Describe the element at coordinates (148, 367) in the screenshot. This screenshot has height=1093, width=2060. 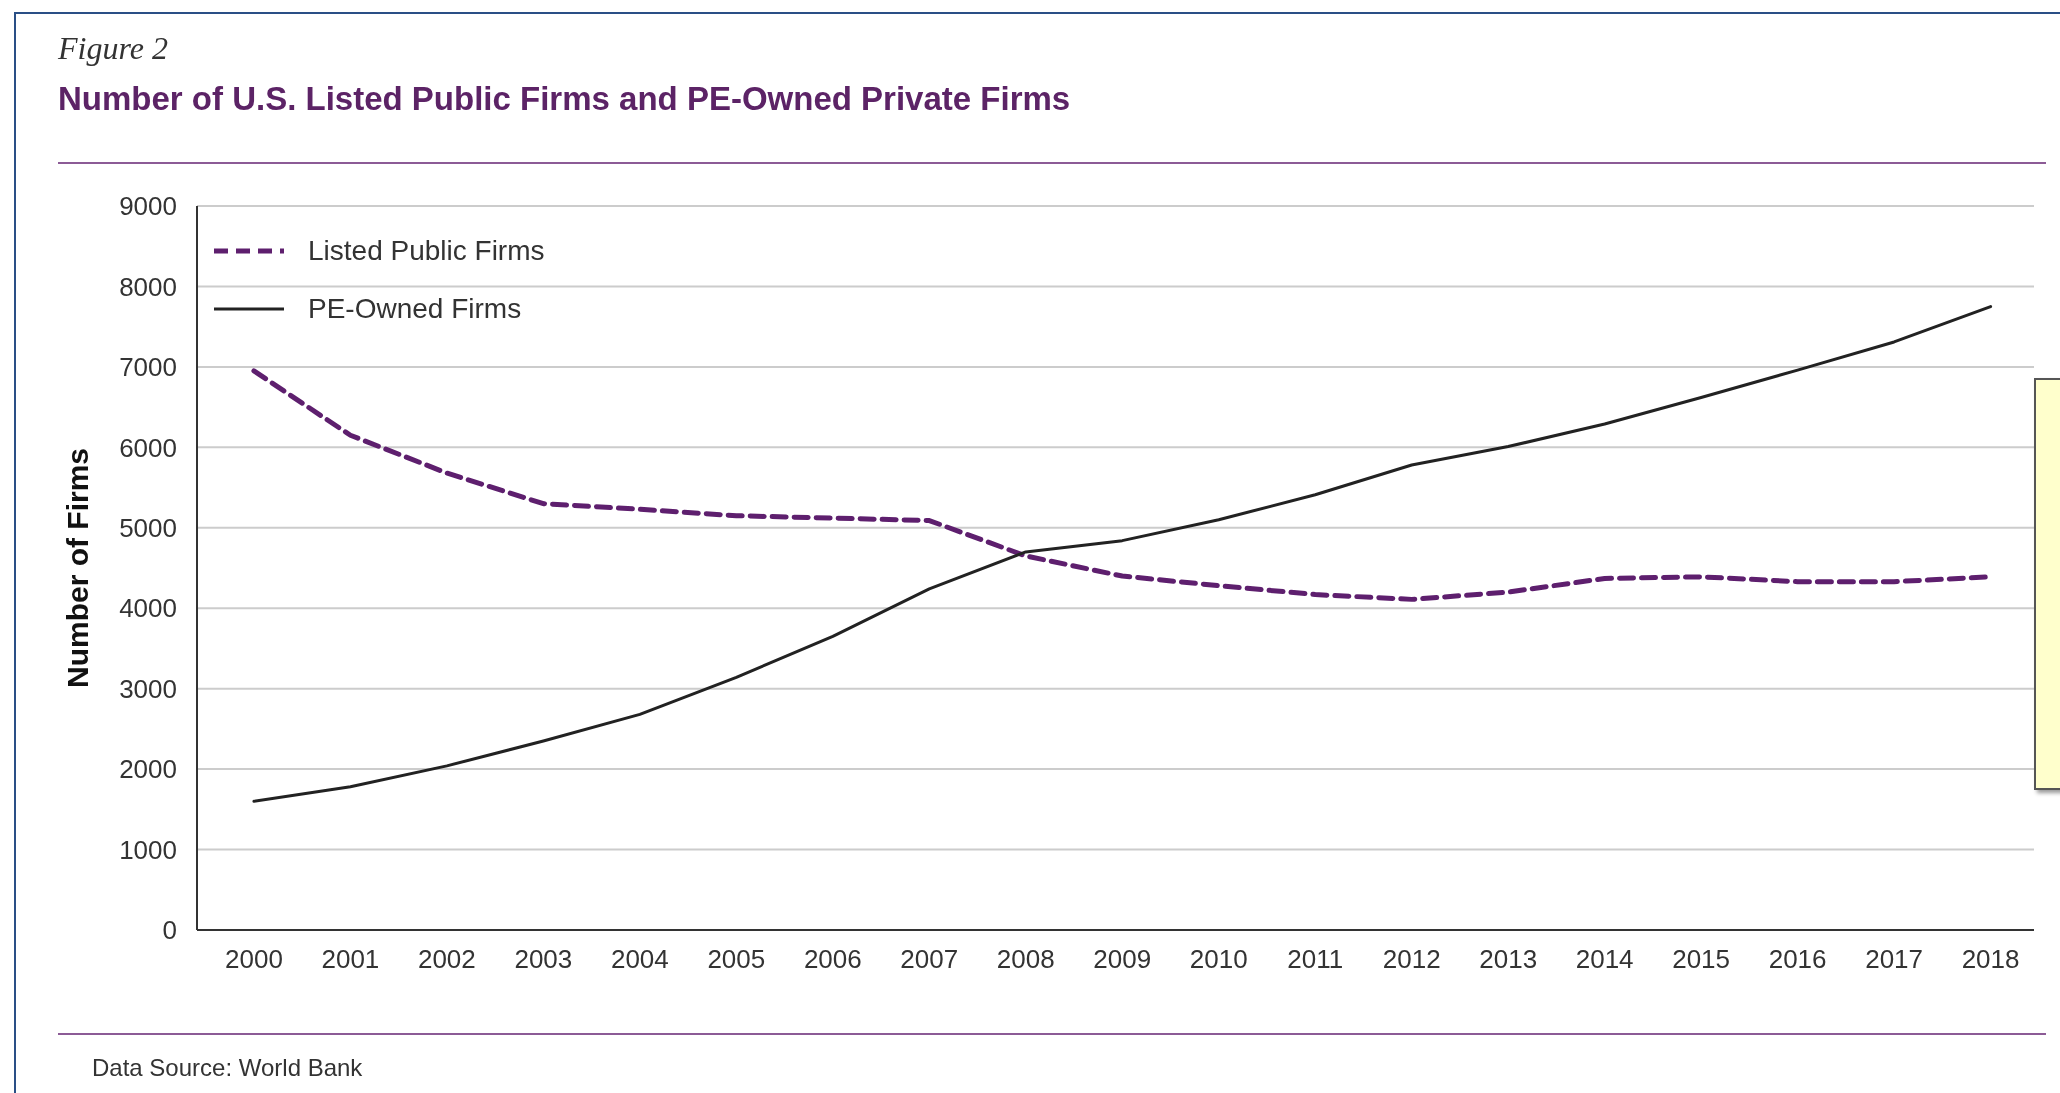
I see `y-tick-label: 7000` at that location.